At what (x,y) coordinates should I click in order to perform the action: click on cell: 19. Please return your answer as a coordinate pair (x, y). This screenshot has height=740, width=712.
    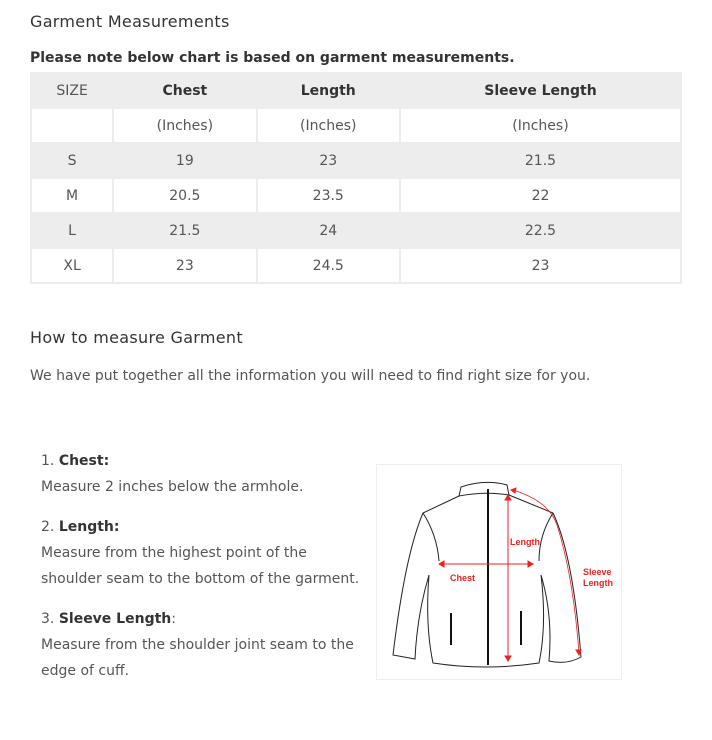
    Looking at the image, I should click on (185, 160).